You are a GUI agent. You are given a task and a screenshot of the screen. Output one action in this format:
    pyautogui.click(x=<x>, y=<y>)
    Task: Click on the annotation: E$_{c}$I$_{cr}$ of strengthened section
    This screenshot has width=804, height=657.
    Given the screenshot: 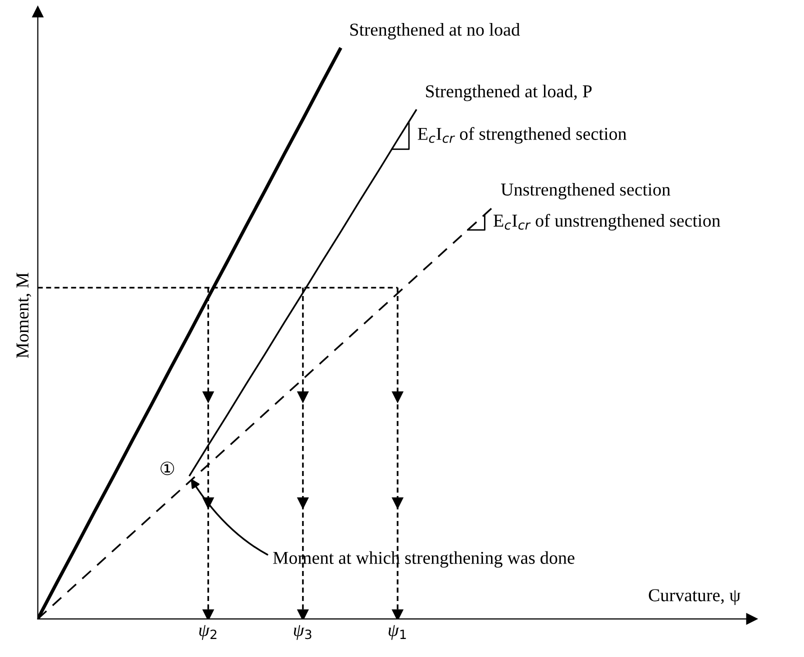 What is the action you would take?
    pyautogui.click(x=522, y=135)
    